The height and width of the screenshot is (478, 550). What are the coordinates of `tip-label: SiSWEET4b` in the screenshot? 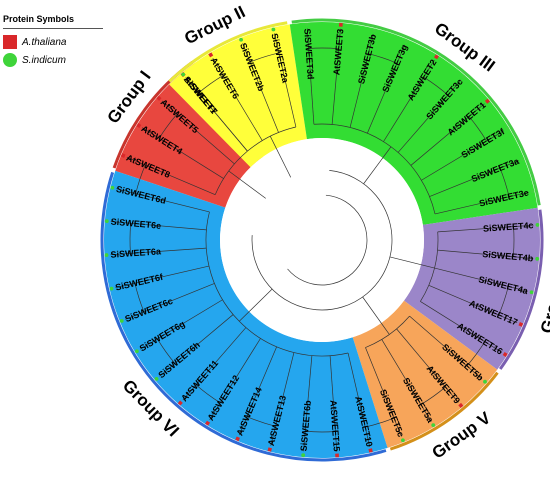 It's located at (508, 256).